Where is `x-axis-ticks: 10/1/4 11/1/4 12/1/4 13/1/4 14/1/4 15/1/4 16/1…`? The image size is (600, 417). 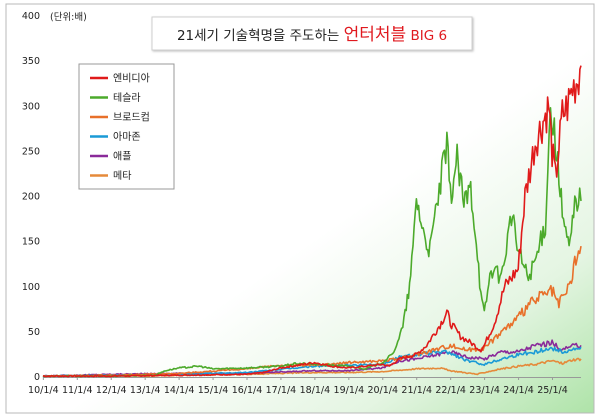 x-axis-ticks: 10/1/4 11/1/4 12/1/4 13/1/4 14/1/4 15/1/4 16/1… is located at coordinates (298, 386).